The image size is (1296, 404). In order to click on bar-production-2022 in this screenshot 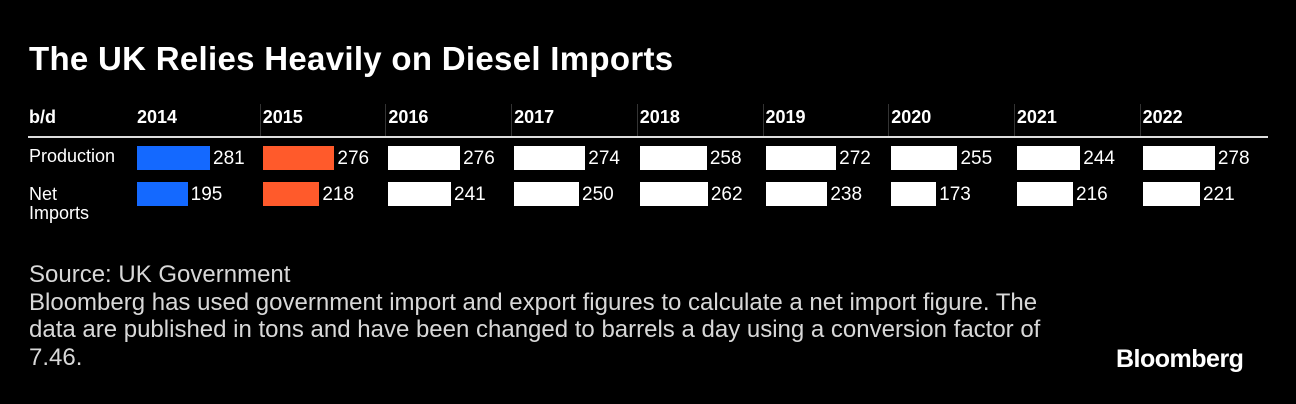, I will do `click(1178, 158)`.